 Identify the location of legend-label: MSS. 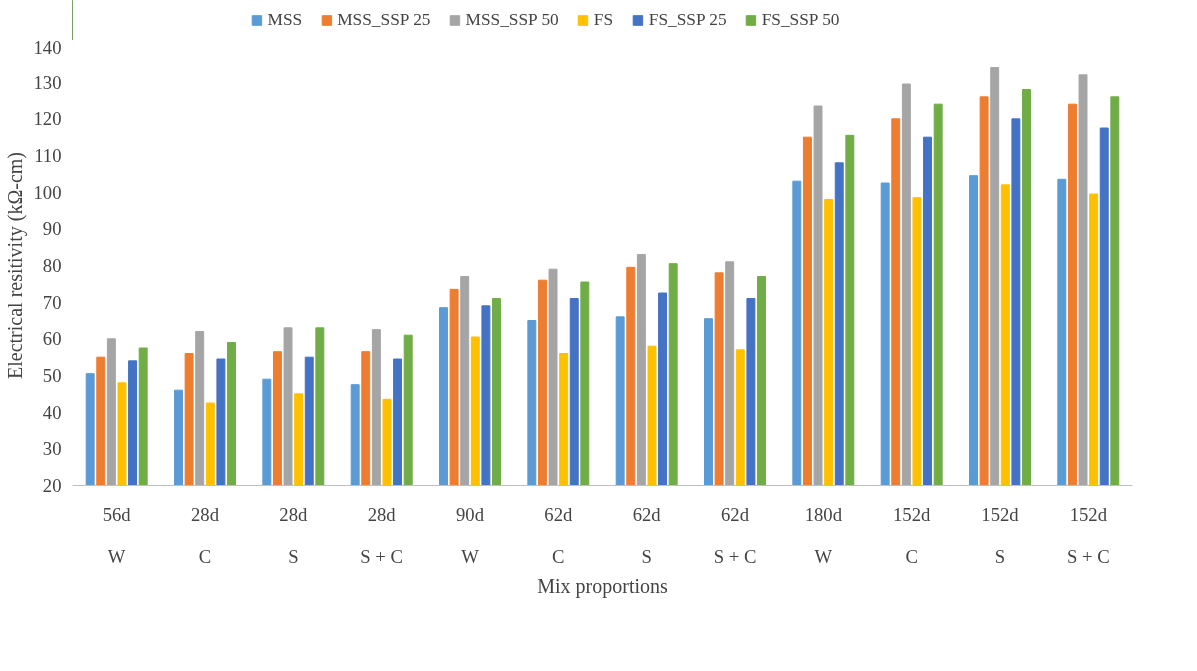
(285, 20).